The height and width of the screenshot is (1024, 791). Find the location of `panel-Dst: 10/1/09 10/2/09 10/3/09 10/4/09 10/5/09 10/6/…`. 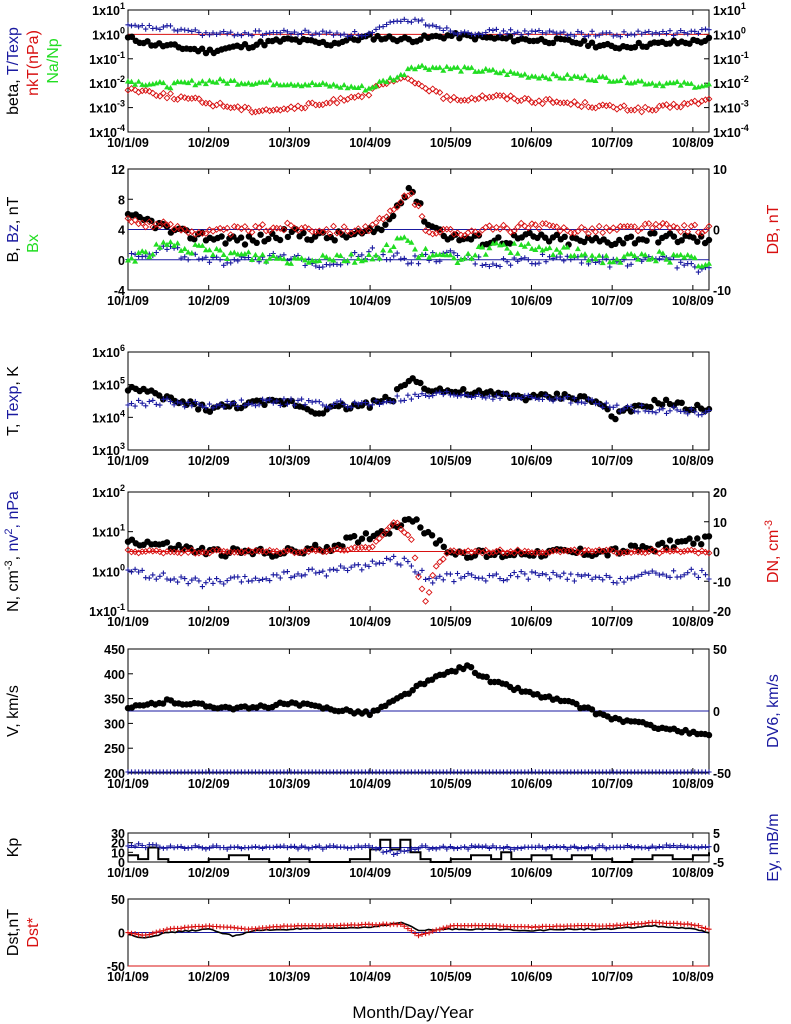

panel-Dst: 10/1/09 10/2/09 10/3/09 10/4/09 10/5/09 10/6/… is located at coordinates (359, 938).